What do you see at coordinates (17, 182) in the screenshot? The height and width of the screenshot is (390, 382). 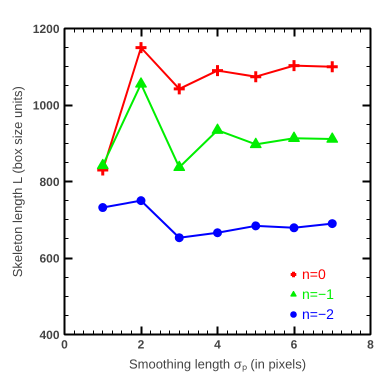 I see `y-axis-title: Skeleton length L (box size units)` at bounding box center [17, 182].